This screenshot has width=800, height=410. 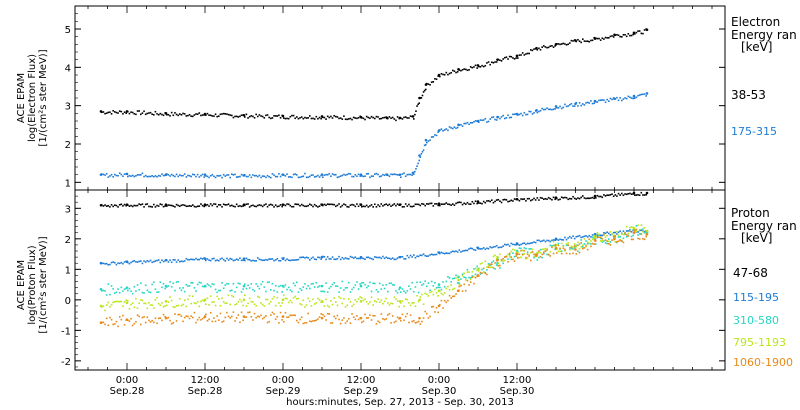 What do you see at coordinates (127, 380) in the screenshot?
I see `x-tick-time-label: 0:00` at bounding box center [127, 380].